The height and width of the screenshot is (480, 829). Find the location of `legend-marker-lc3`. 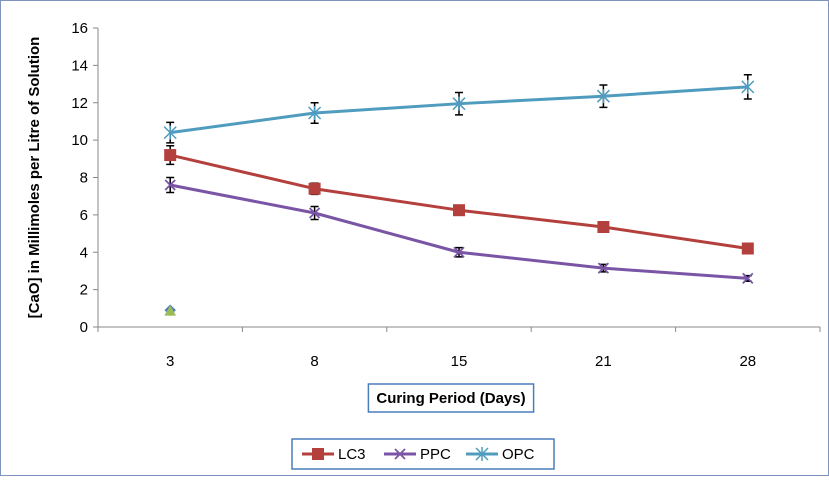

legend-marker-lc3 is located at coordinates (318, 454).